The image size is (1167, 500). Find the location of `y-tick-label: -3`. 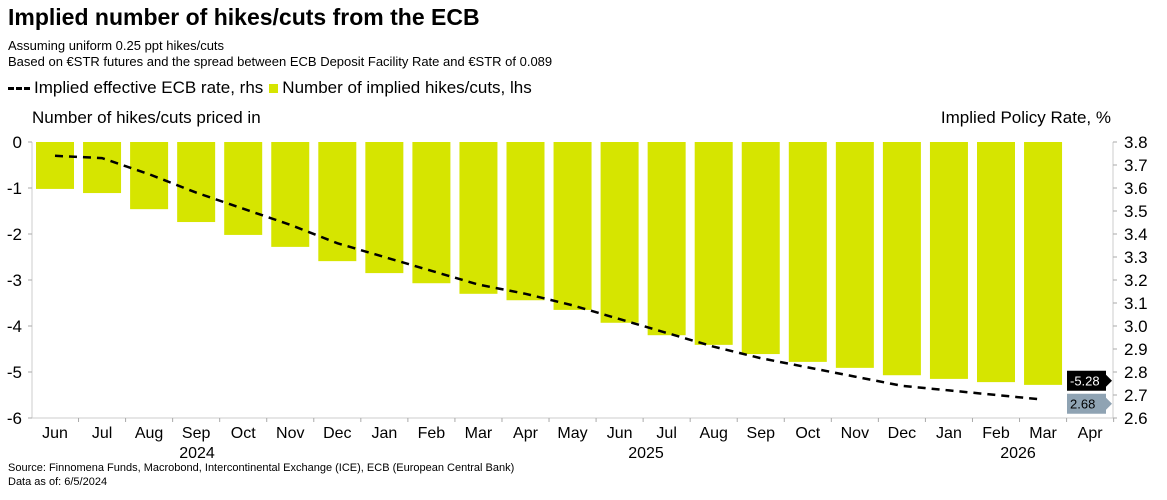

y-tick-label: -3 is located at coordinates (14, 280).